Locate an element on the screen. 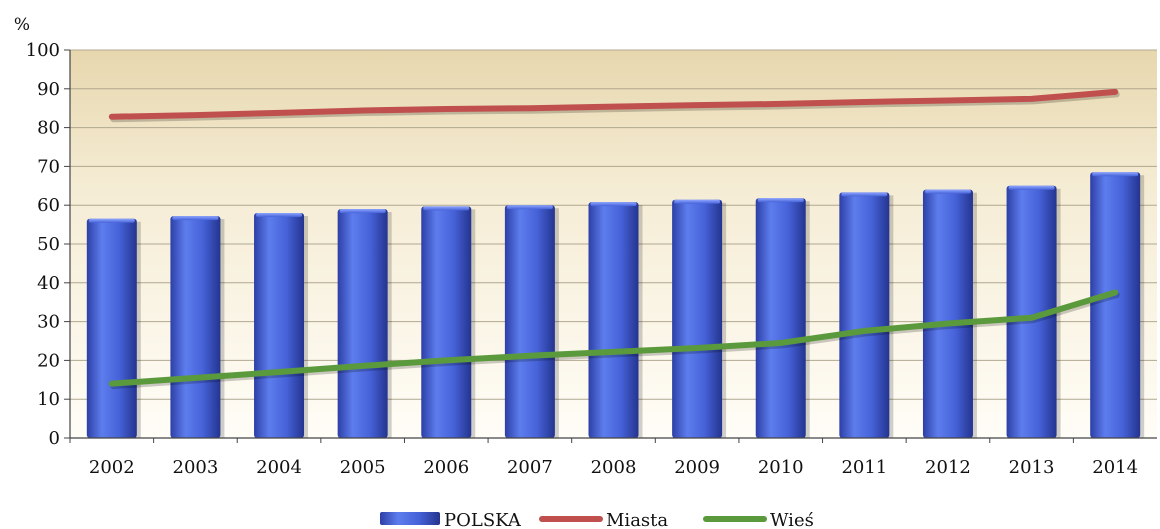  x-tick-label: 2008 is located at coordinates (614, 467).